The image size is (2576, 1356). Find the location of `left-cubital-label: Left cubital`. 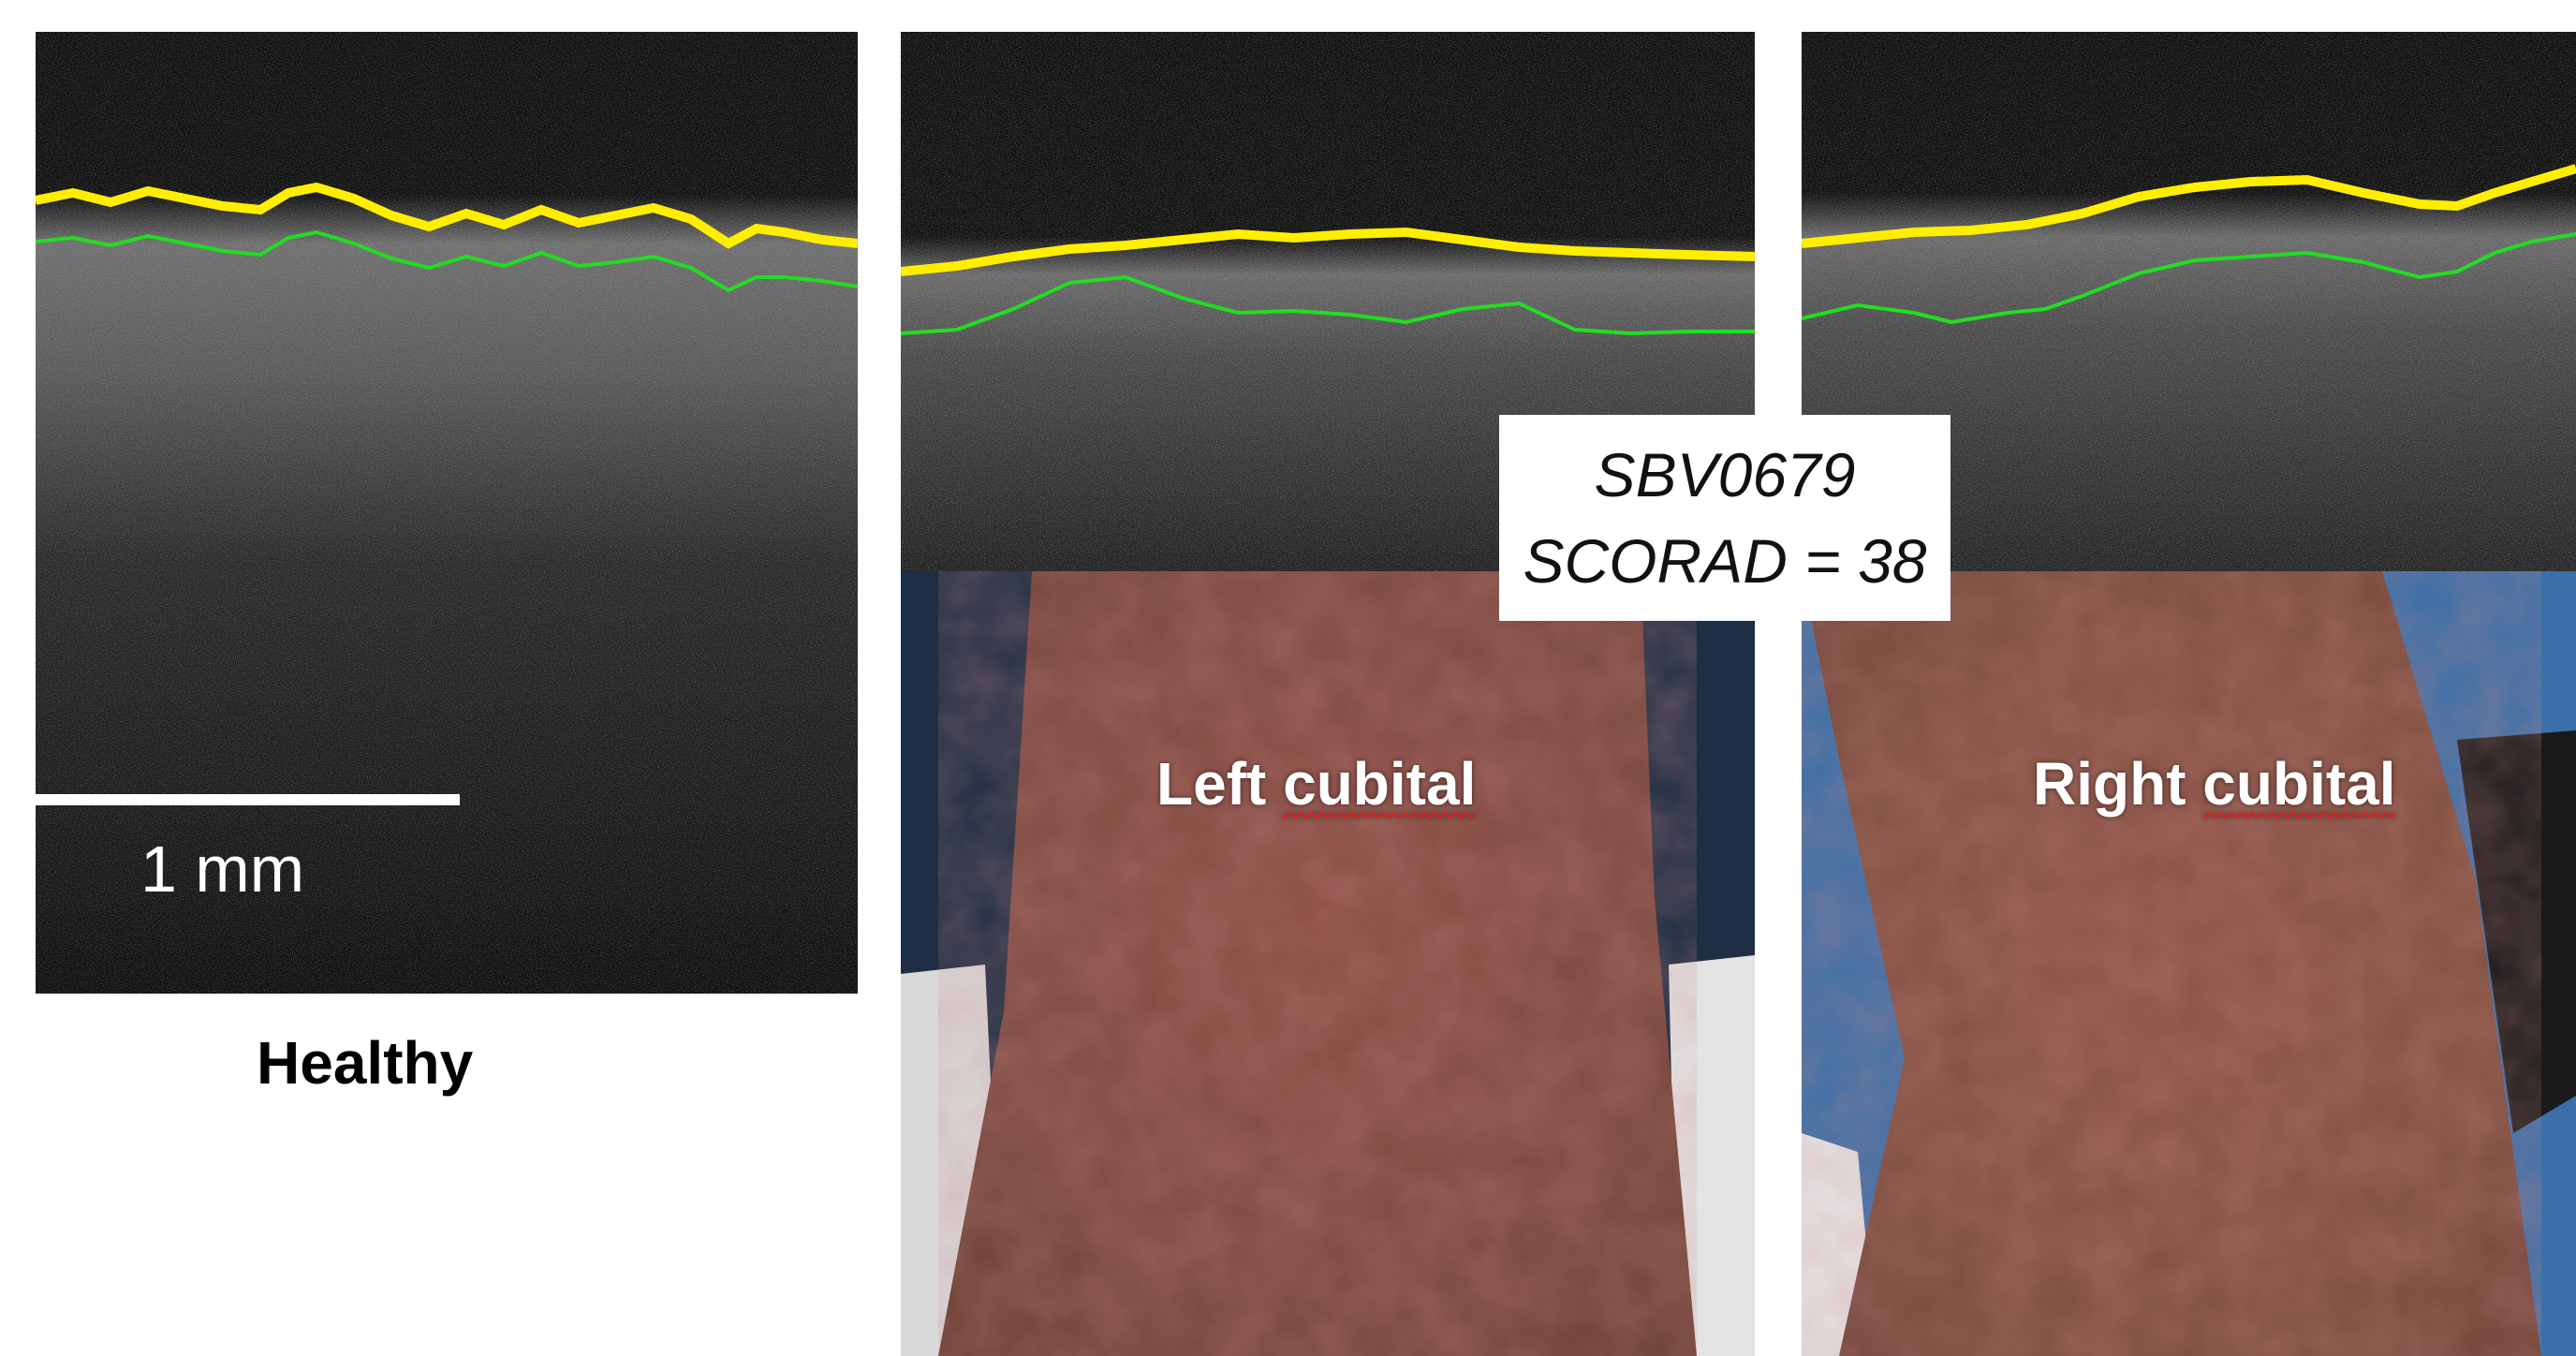

left-cubital-label: Left cubital is located at coordinates (1316, 783).